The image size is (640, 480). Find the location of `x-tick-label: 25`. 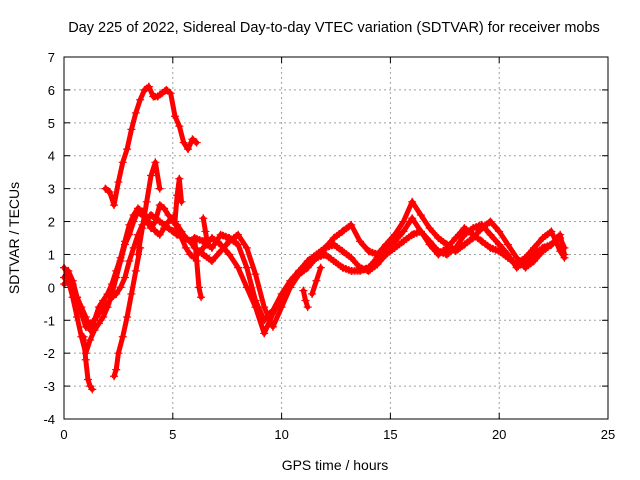

x-tick-label: 25 is located at coordinates (608, 434).